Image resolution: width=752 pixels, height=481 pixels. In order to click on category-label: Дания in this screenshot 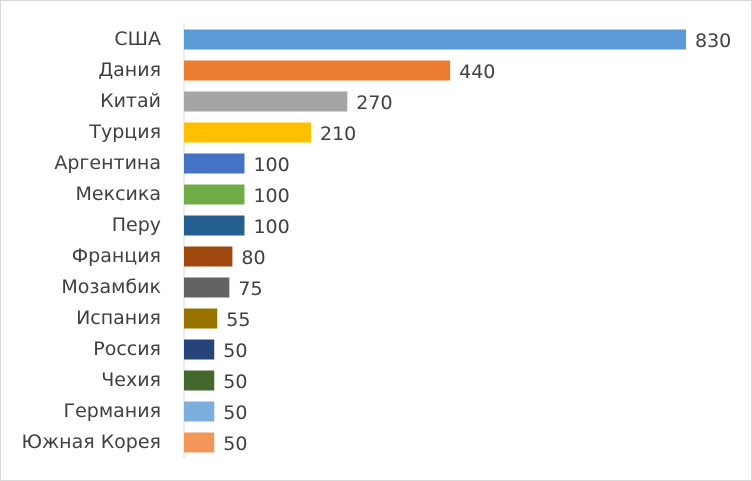, I will do `click(129, 70)`.